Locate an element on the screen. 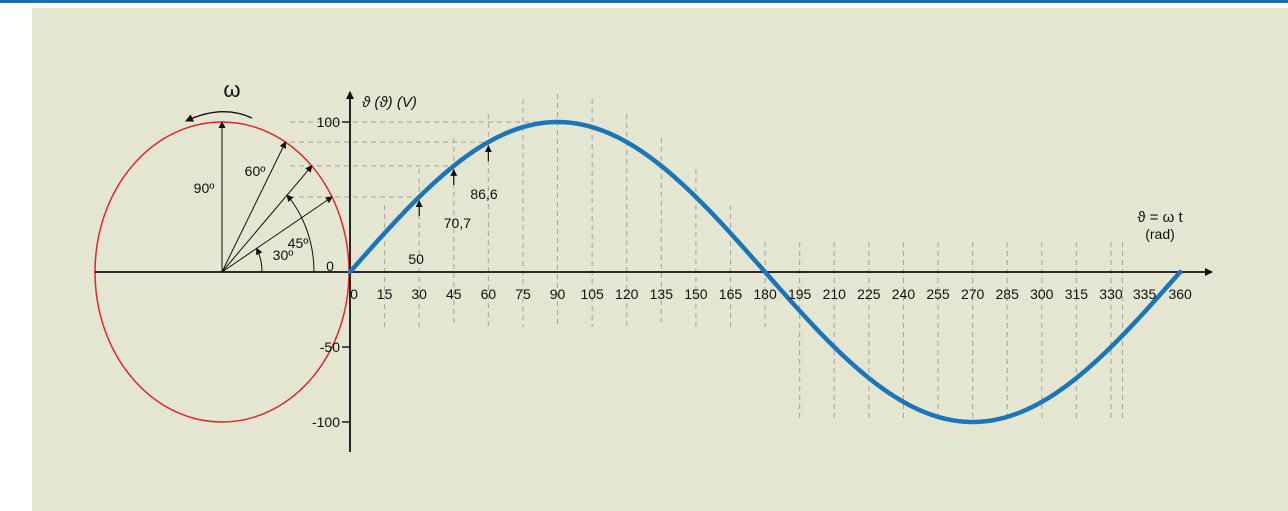 Image resolution: width=1288 pixels, height=511 pixels. value-marker-label-30: 50 is located at coordinates (416, 259).